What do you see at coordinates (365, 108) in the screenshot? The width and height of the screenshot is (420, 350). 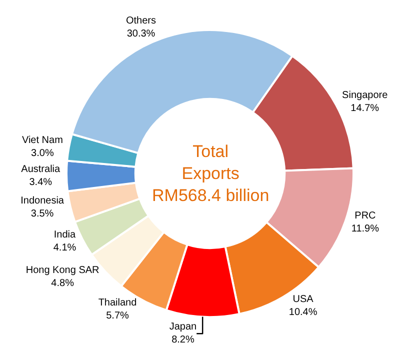 I see `data-label: 14.7%` at bounding box center [365, 108].